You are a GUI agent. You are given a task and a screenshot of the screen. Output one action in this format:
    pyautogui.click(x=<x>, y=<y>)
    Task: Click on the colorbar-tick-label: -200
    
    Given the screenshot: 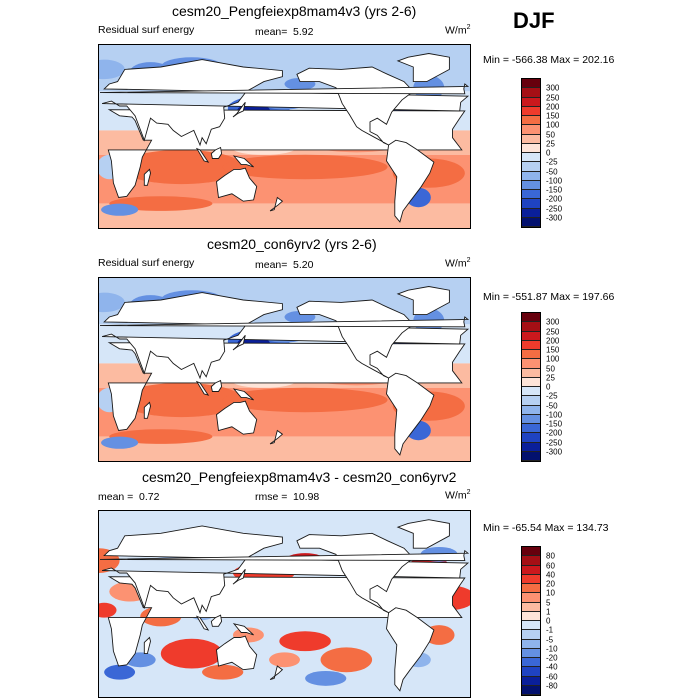 What is the action you would take?
    pyautogui.click(x=554, y=433)
    